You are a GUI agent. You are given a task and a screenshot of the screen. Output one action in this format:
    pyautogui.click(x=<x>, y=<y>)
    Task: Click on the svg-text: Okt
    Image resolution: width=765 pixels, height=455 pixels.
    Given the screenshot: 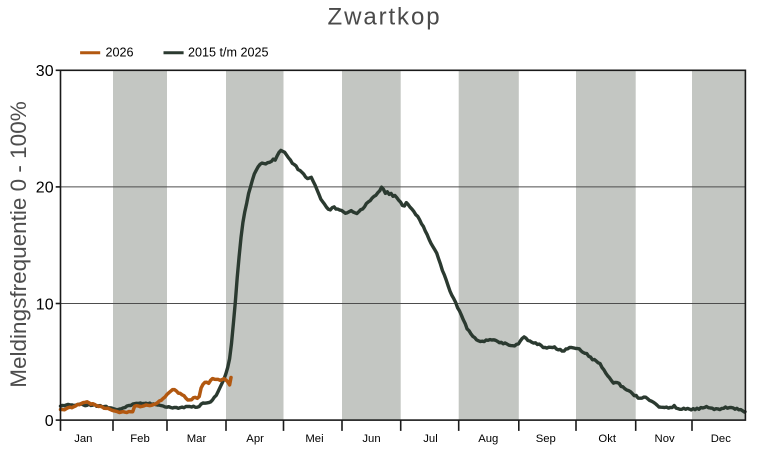 What is the action you would take?
    pyautogui.click(x=607, y=439)
    